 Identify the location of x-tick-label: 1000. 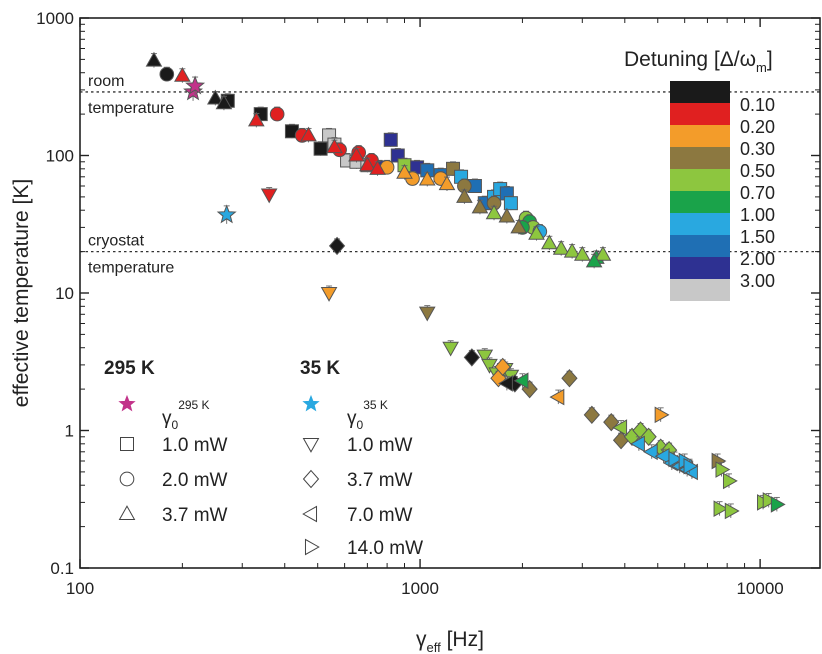
(420, 588).